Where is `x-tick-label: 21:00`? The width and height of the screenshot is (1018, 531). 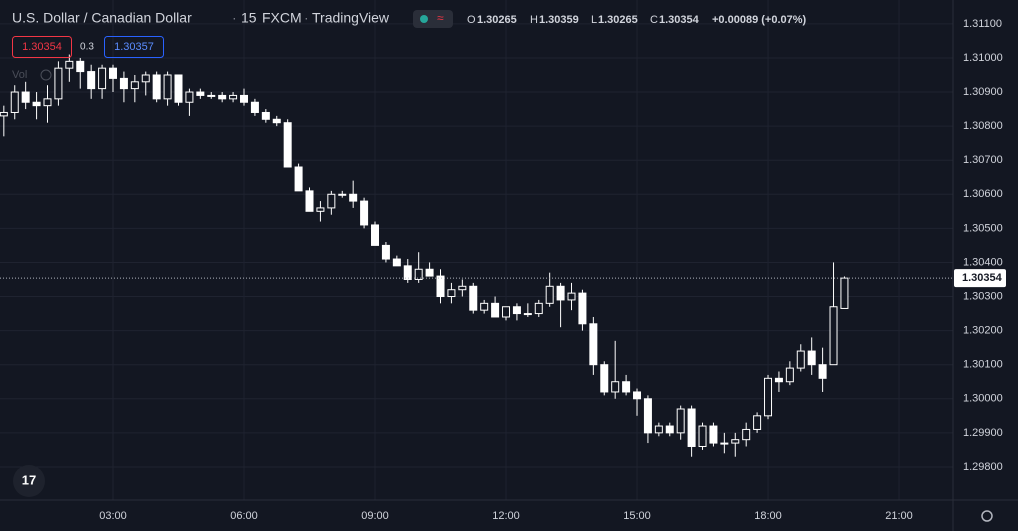 x-tick-label: 21:00 is located at coordinates (899, 516).